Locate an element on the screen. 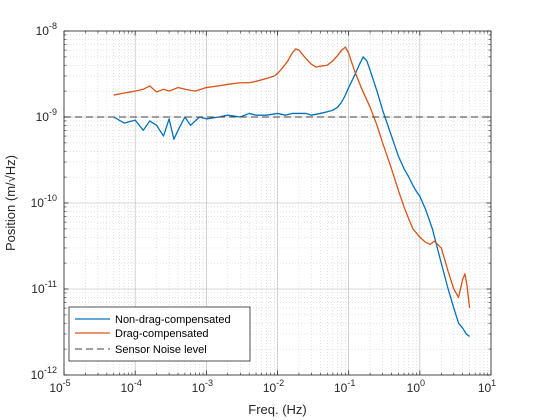  x-tick-labels: 10⁻⁵ 10⁻⁴ 10⁻³ 10⁻² 10⁻¹ 10⁰ 10¹ is located at coordinates (272, 386).